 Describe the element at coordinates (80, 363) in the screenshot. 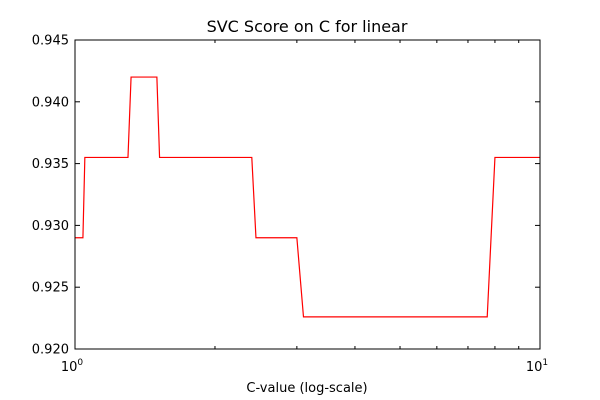

I see `x-tick-exponent: 0` at that location.